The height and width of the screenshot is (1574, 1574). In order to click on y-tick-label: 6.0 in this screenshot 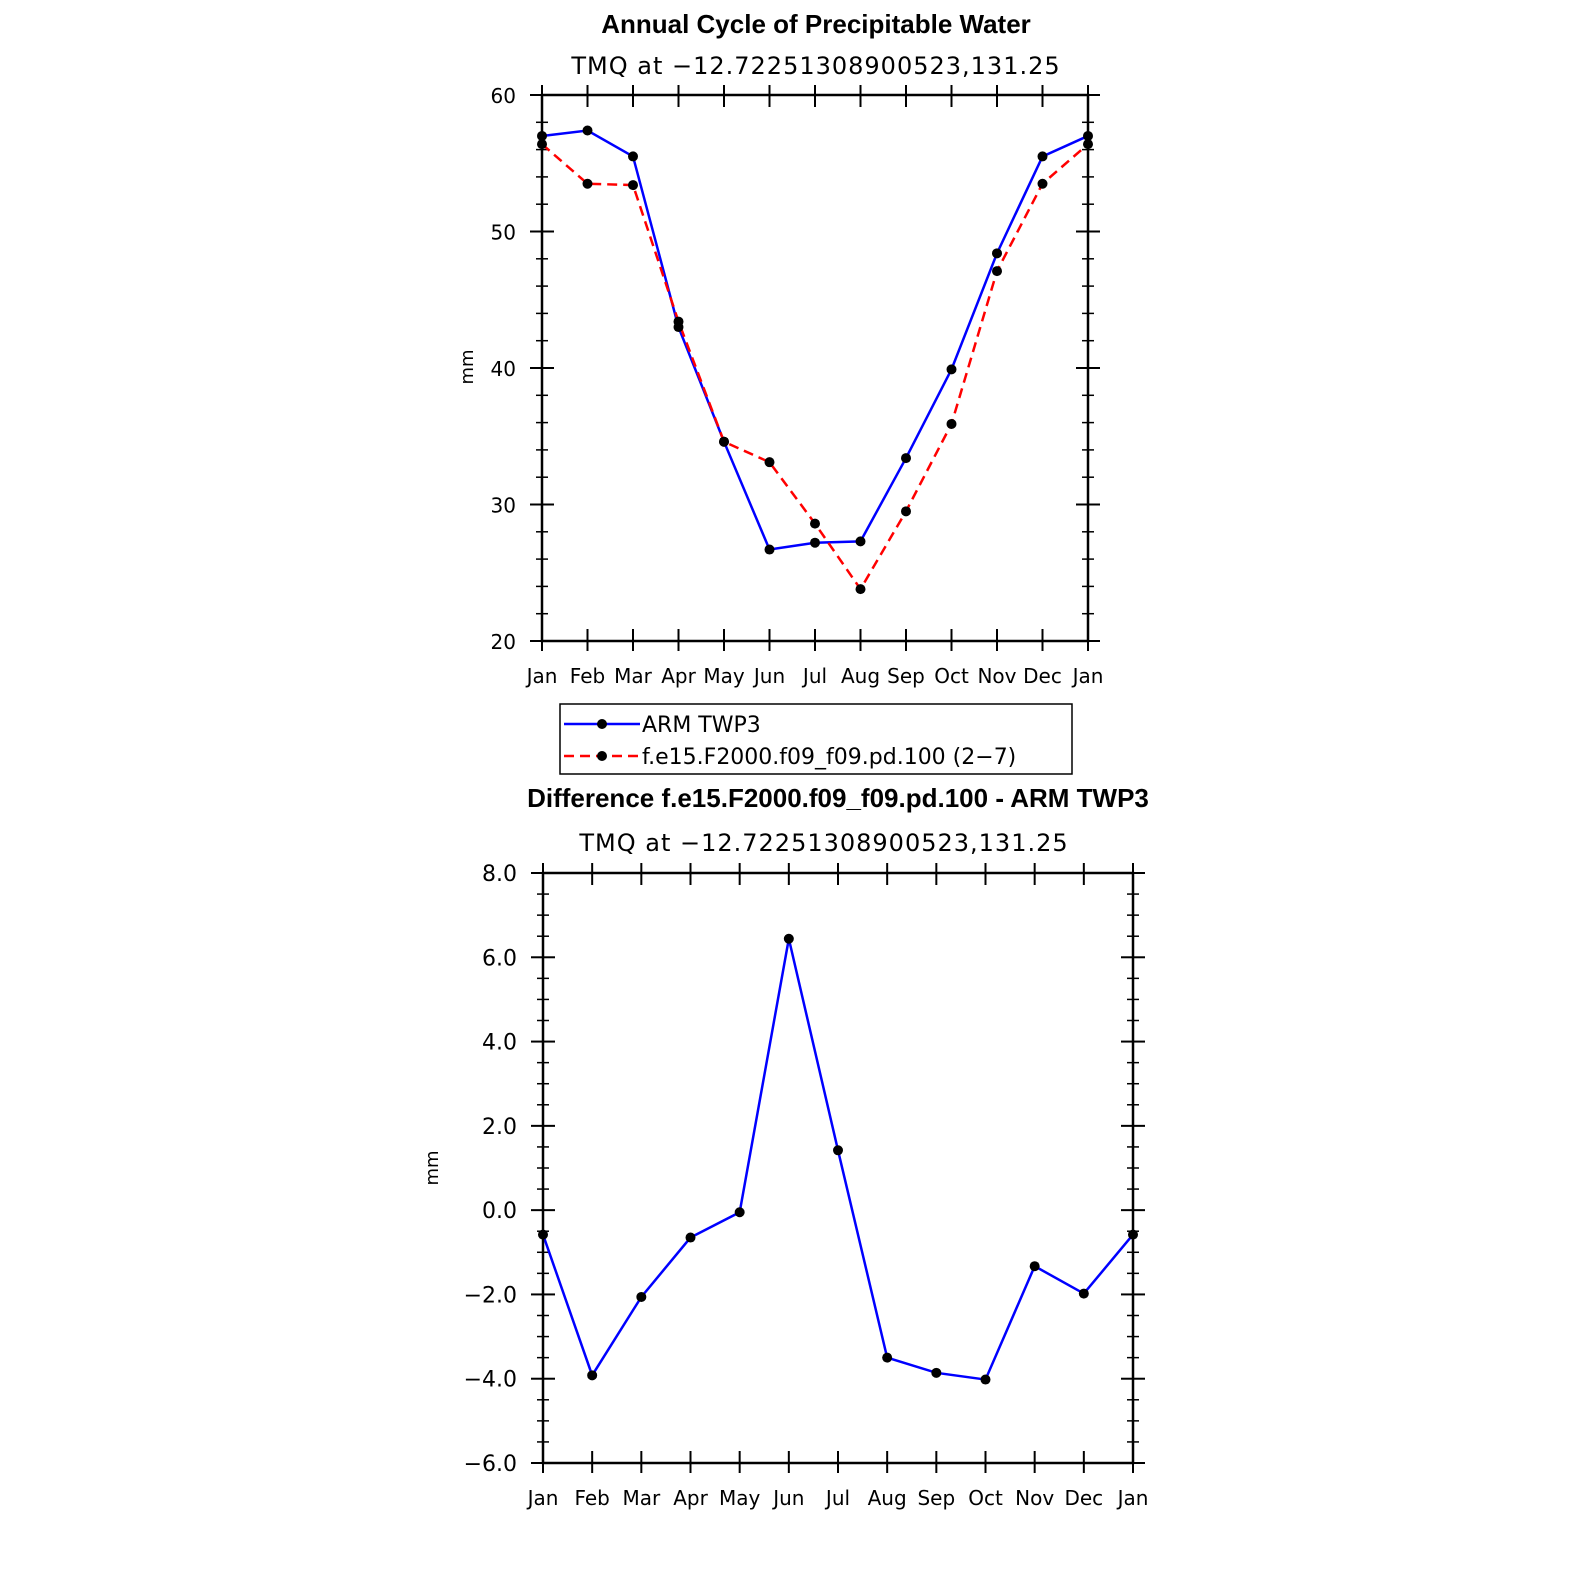, I will do `click(499, 958)`.